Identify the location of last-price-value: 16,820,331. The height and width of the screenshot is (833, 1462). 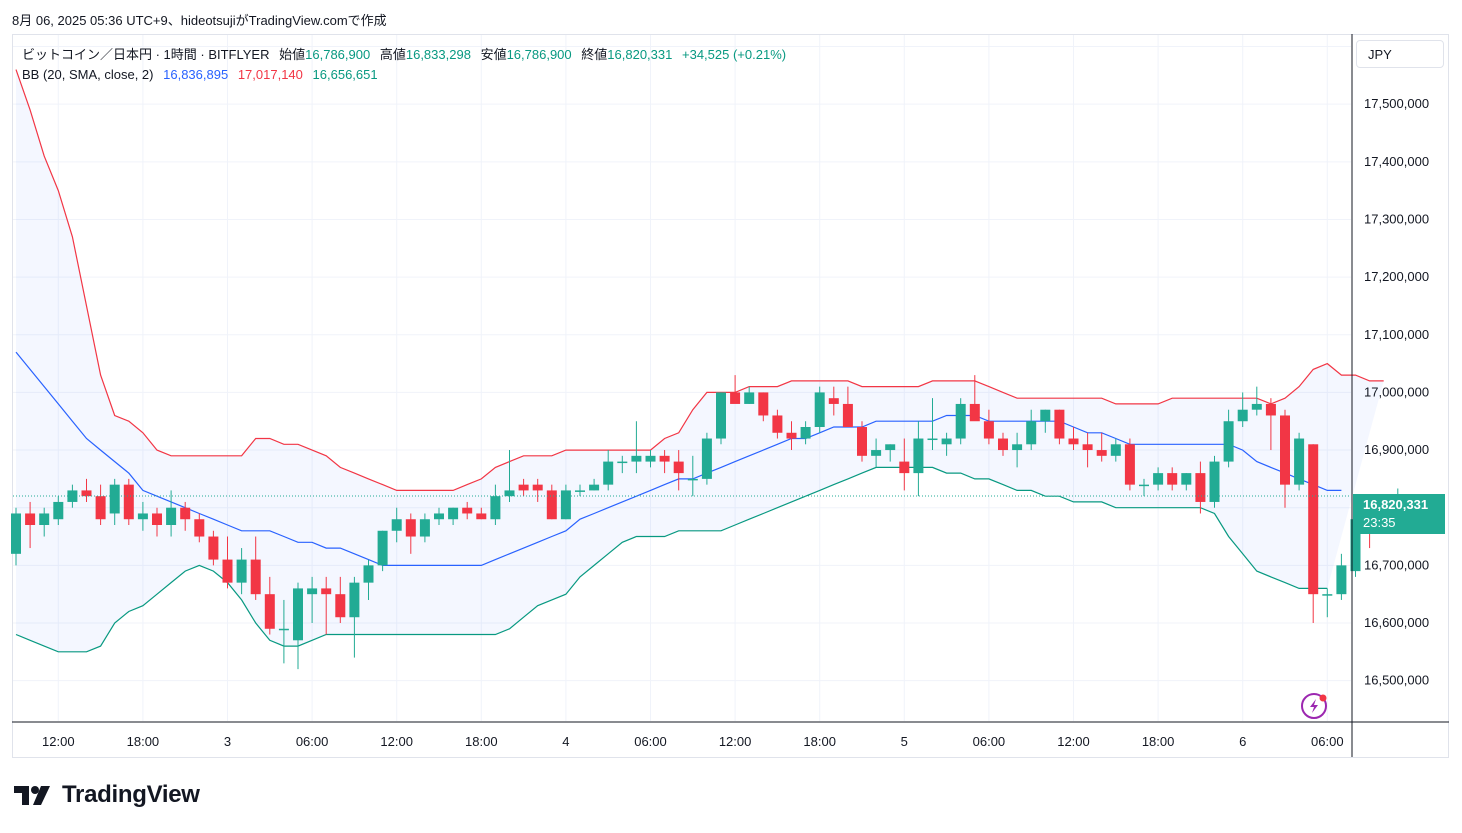
(1396, 504).